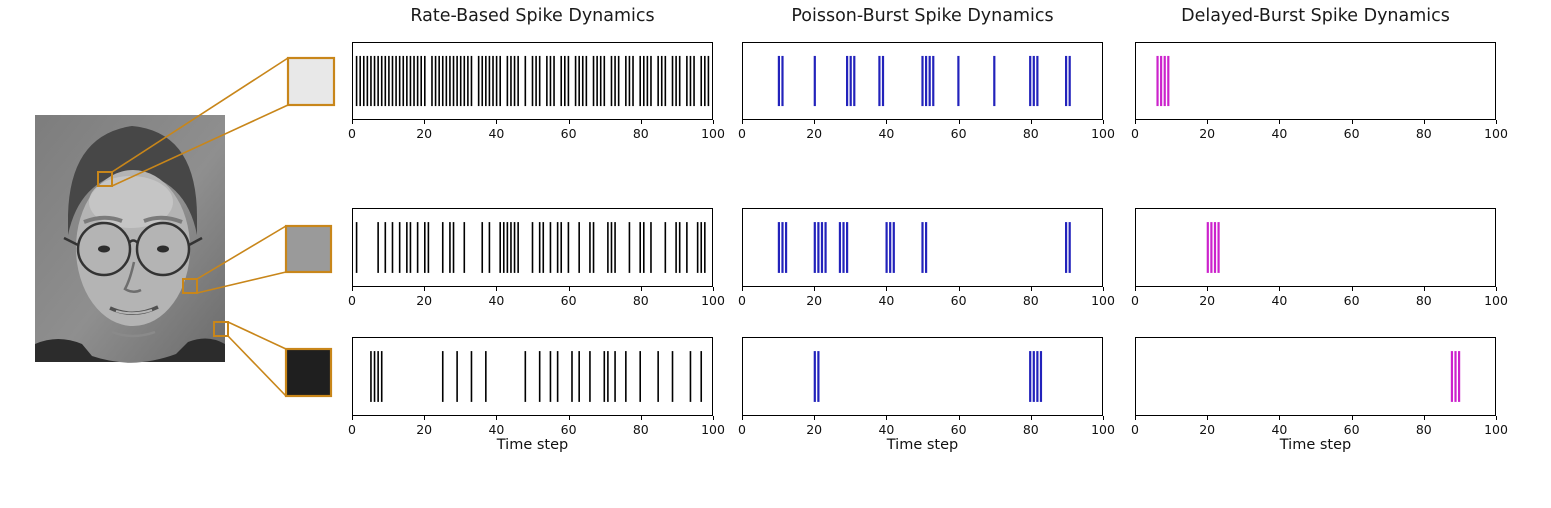 The width and height of the screenshot is (1551, 508). Describe the element at coordinates (131, 202) in the screenshot. I see `forehead-highlight` at that location.